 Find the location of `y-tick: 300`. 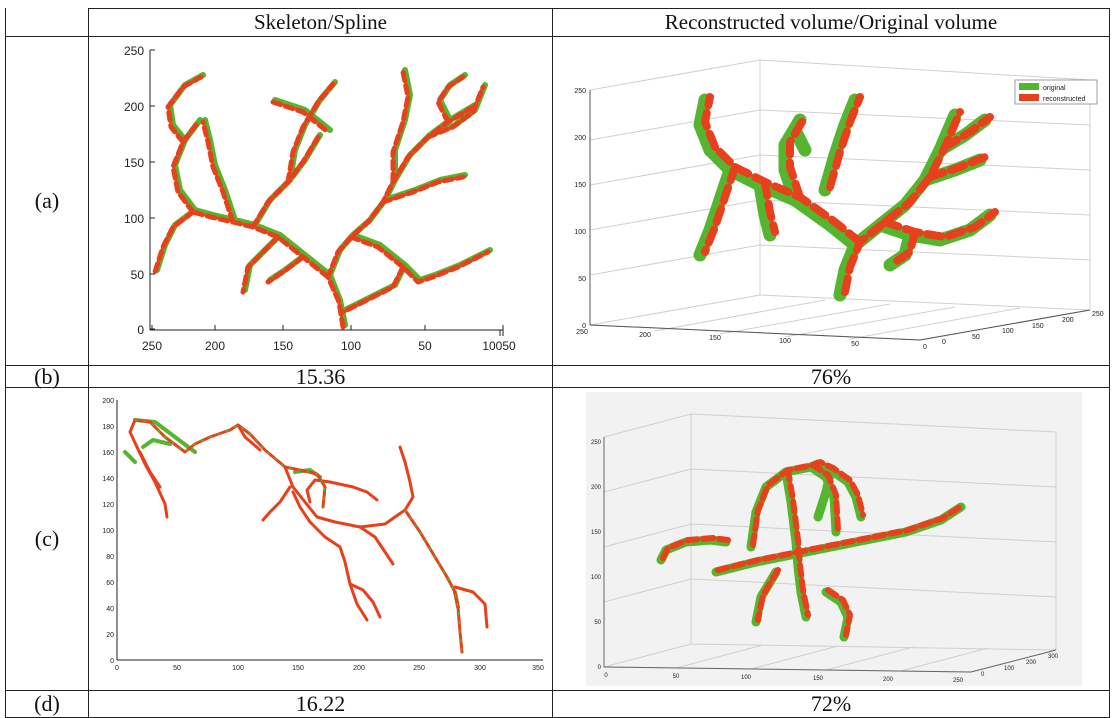

y-tick: 300 is located at coordinates (1053, 657).